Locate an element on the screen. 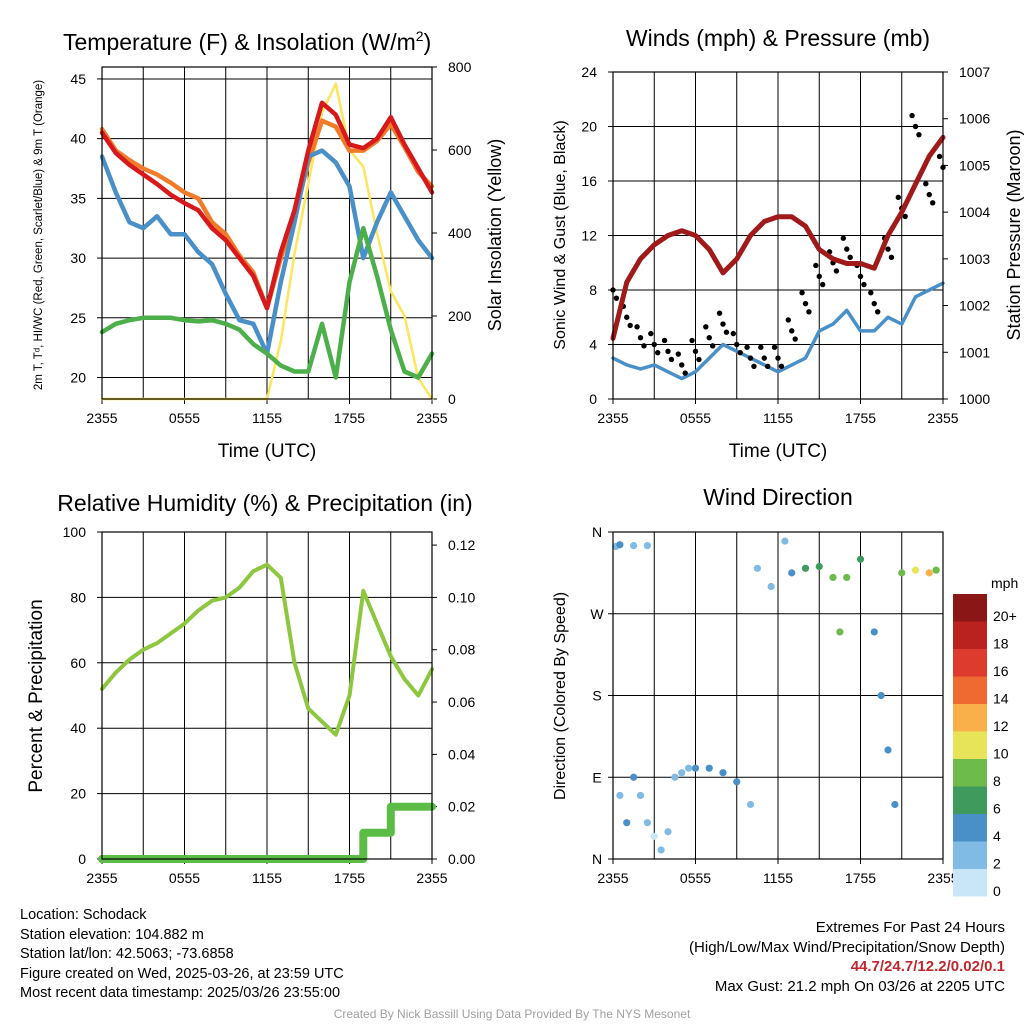 The width and height of the screenshot is (1024, 1024). series-sonic-wind is located at coordinates (778, 331).